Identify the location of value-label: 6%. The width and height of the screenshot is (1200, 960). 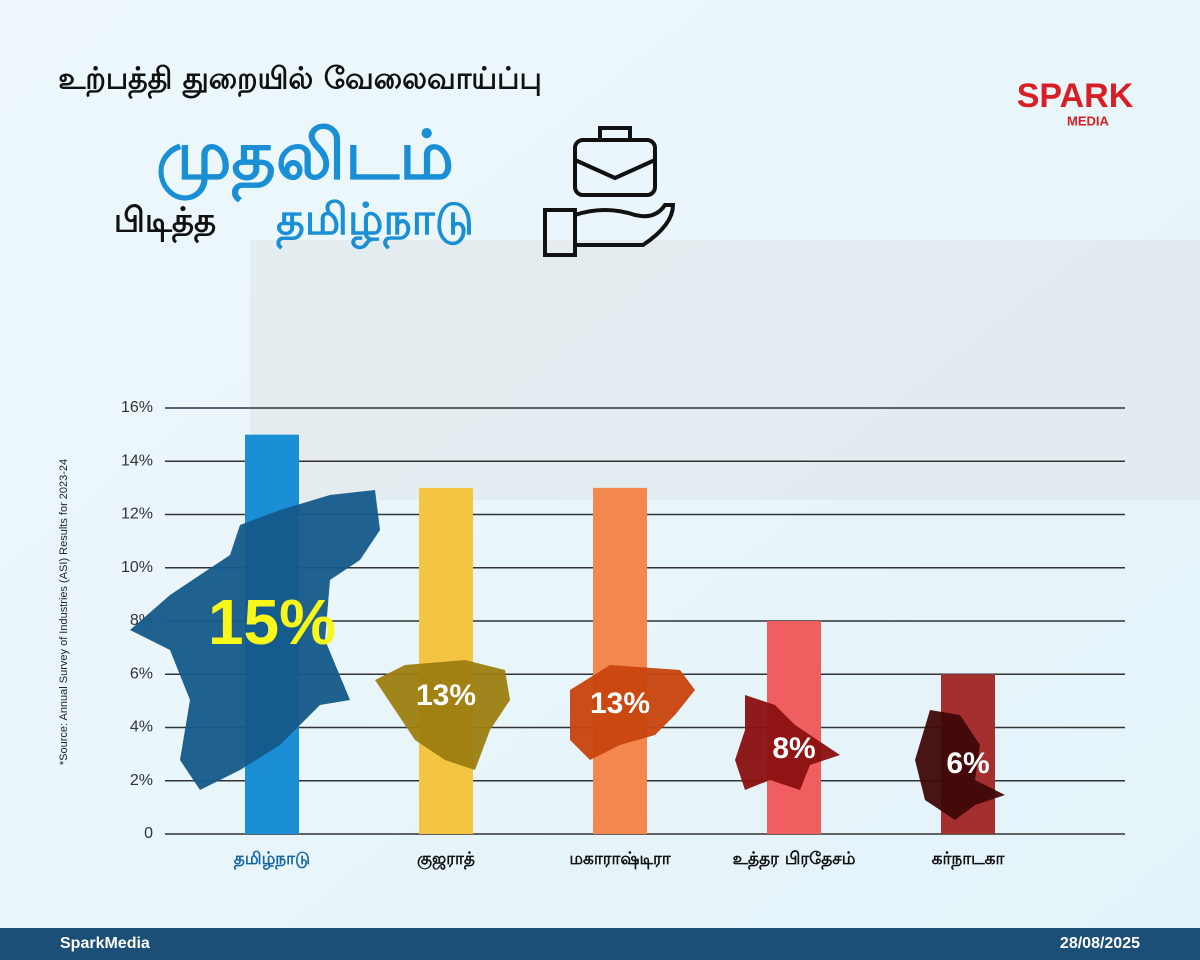
(967, 763).